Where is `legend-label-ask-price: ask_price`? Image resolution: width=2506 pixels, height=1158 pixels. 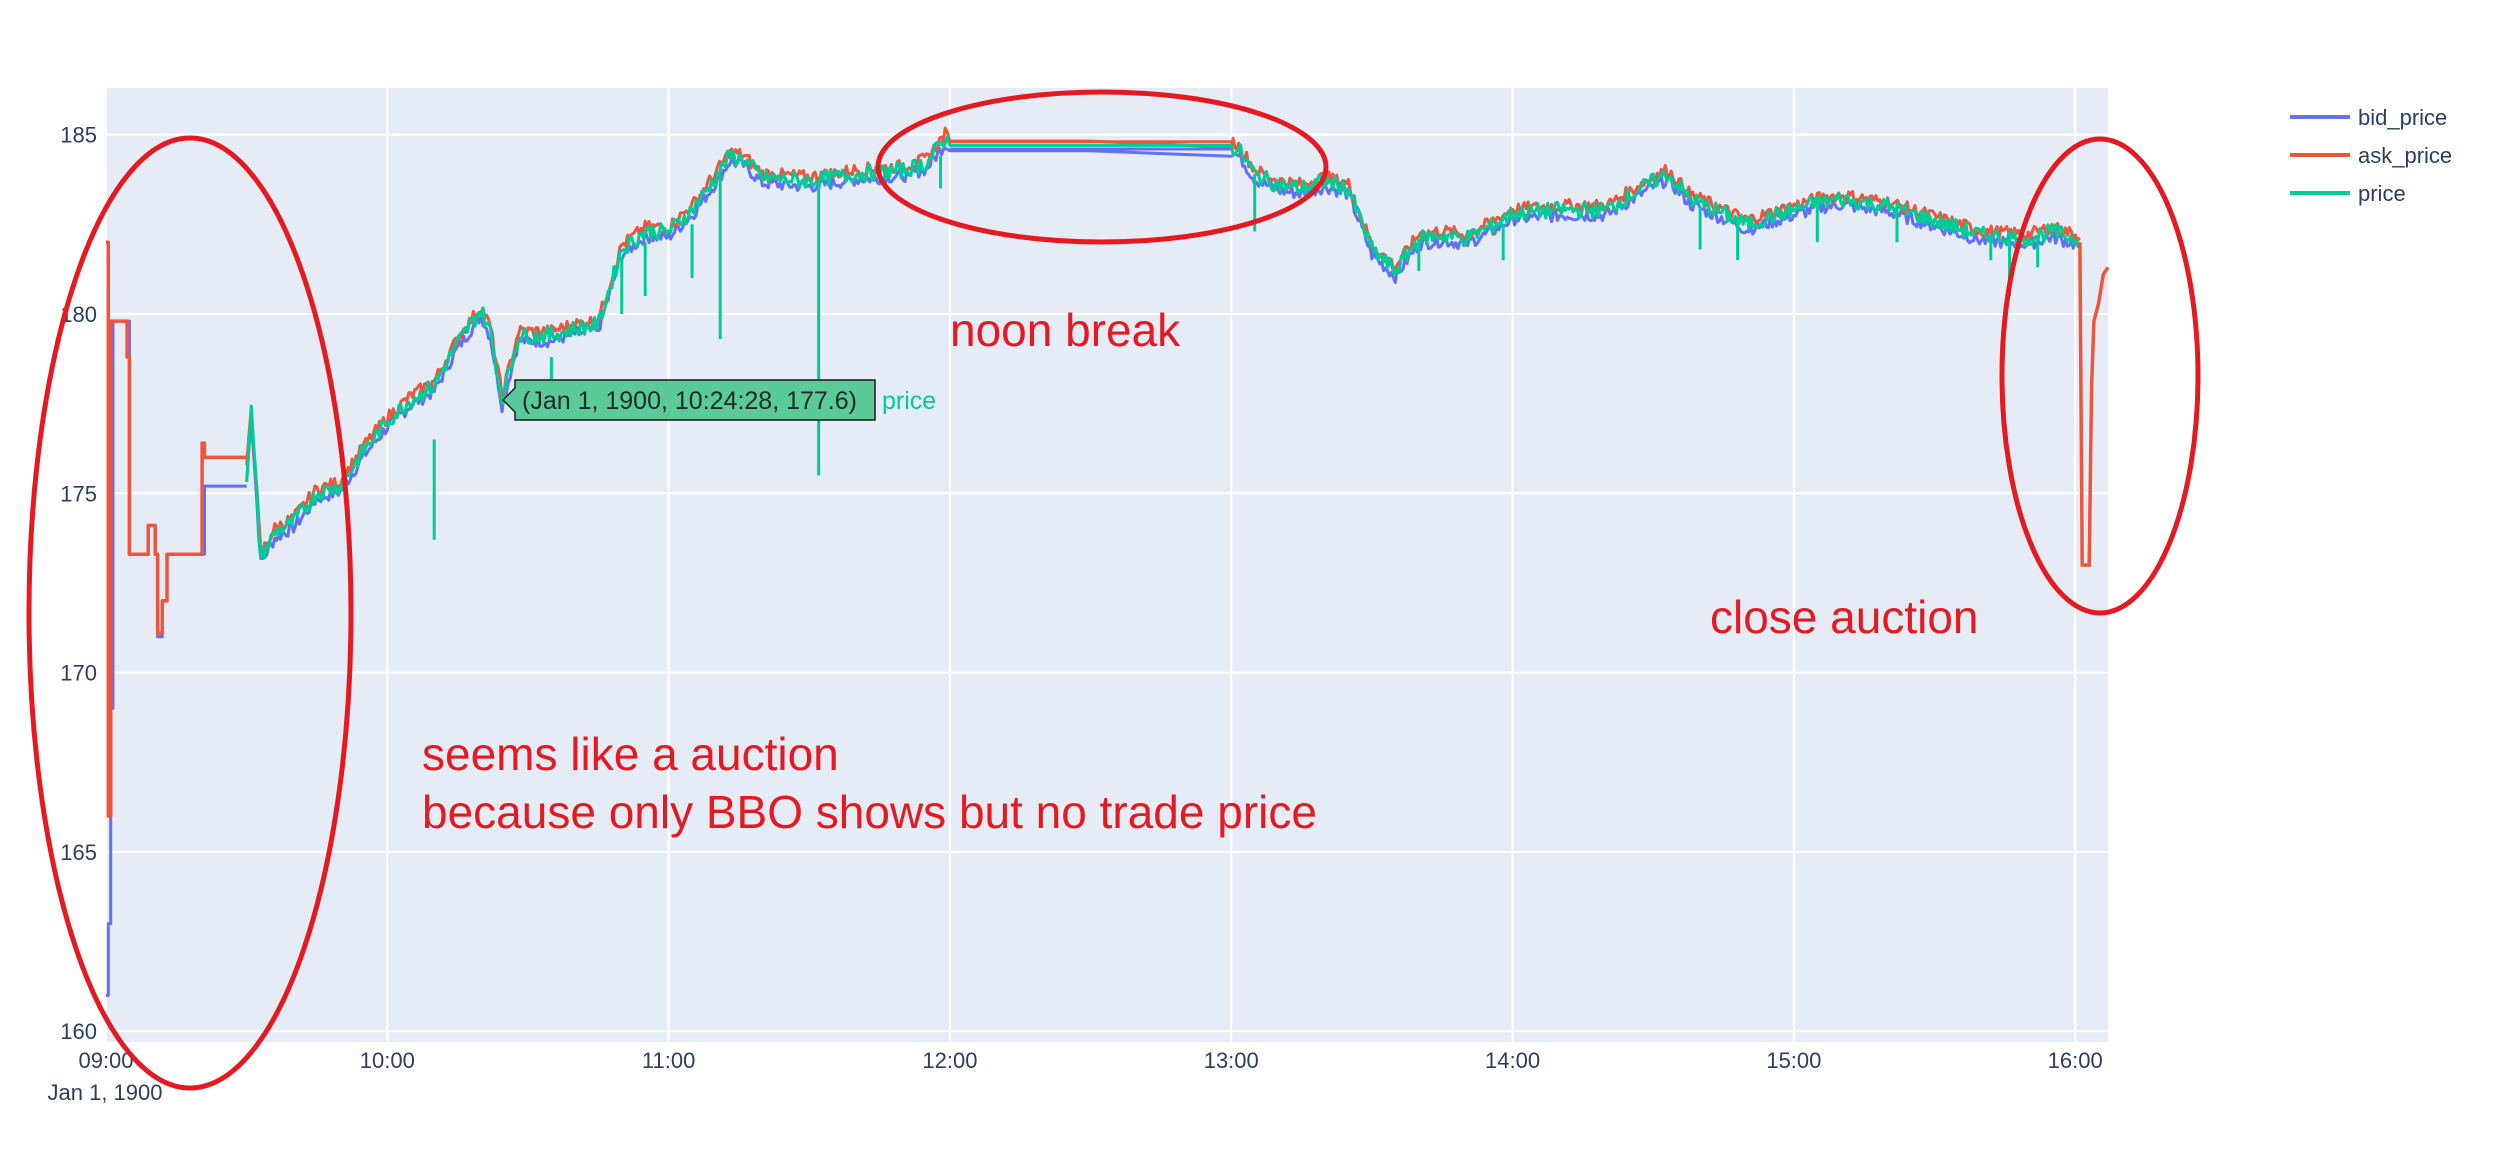
legend-label-ask-price: ask_price is located at coordinates (2405, 155).